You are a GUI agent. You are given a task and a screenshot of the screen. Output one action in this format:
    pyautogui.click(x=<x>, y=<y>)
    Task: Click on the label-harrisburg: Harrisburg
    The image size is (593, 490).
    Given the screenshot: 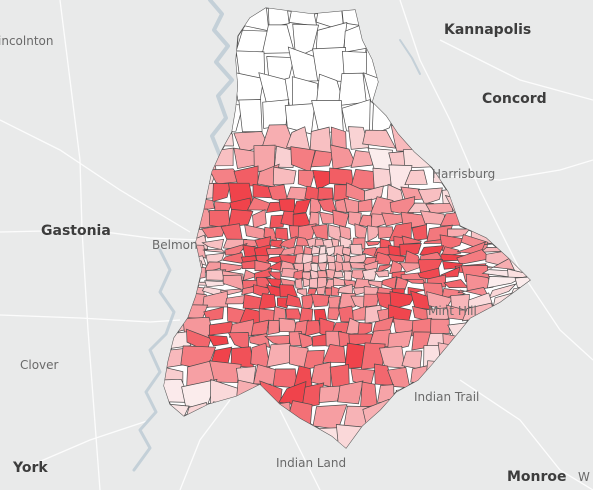 What is the action you would take?
    pyautogui.click(x=464, y=174)
    